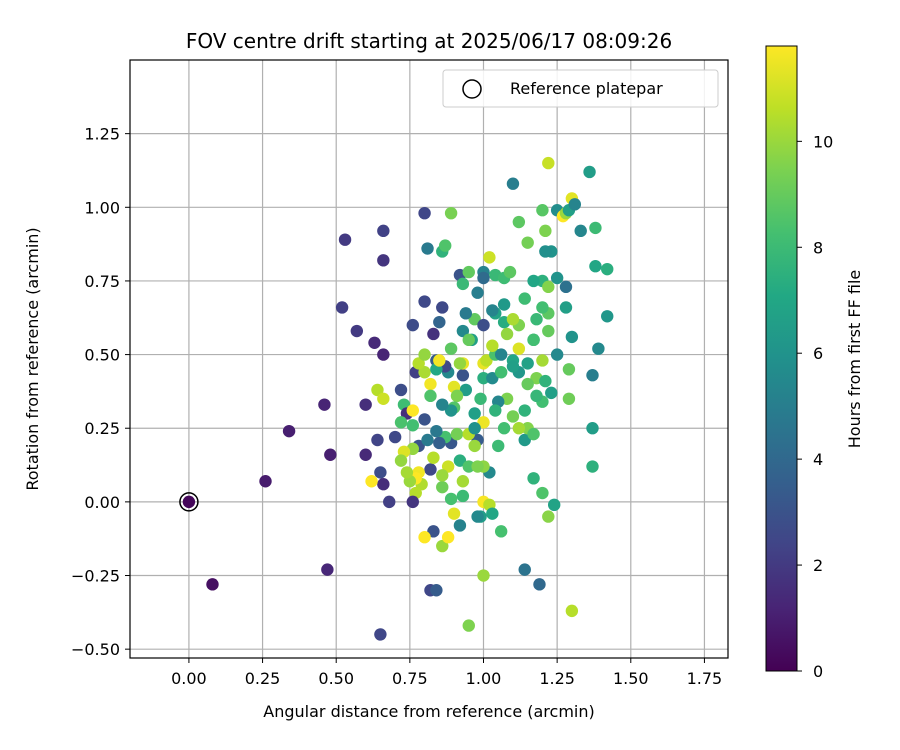 Image resolution: width=900 pixels, height=750 pixels. Describe the element at coordinates (818, 353) in the screenshot. I see `colorbar-tick-label: 6` at that location.